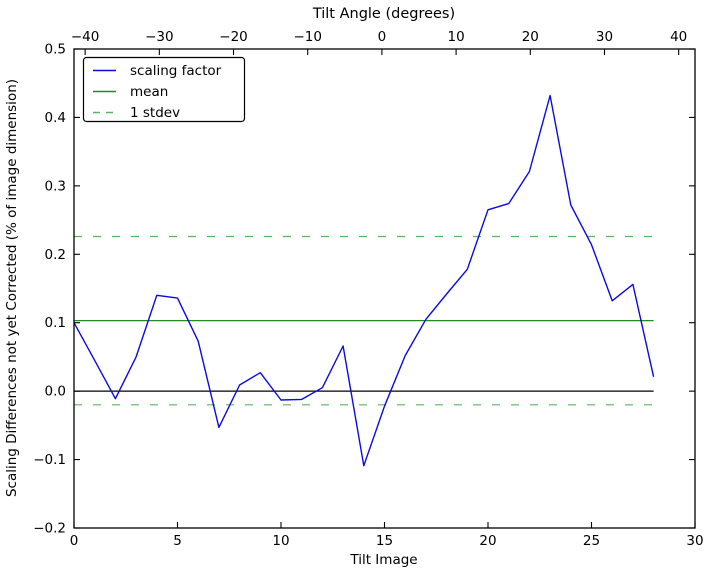  I want to click on legend-label: 1 stdev, so click(155, 113).